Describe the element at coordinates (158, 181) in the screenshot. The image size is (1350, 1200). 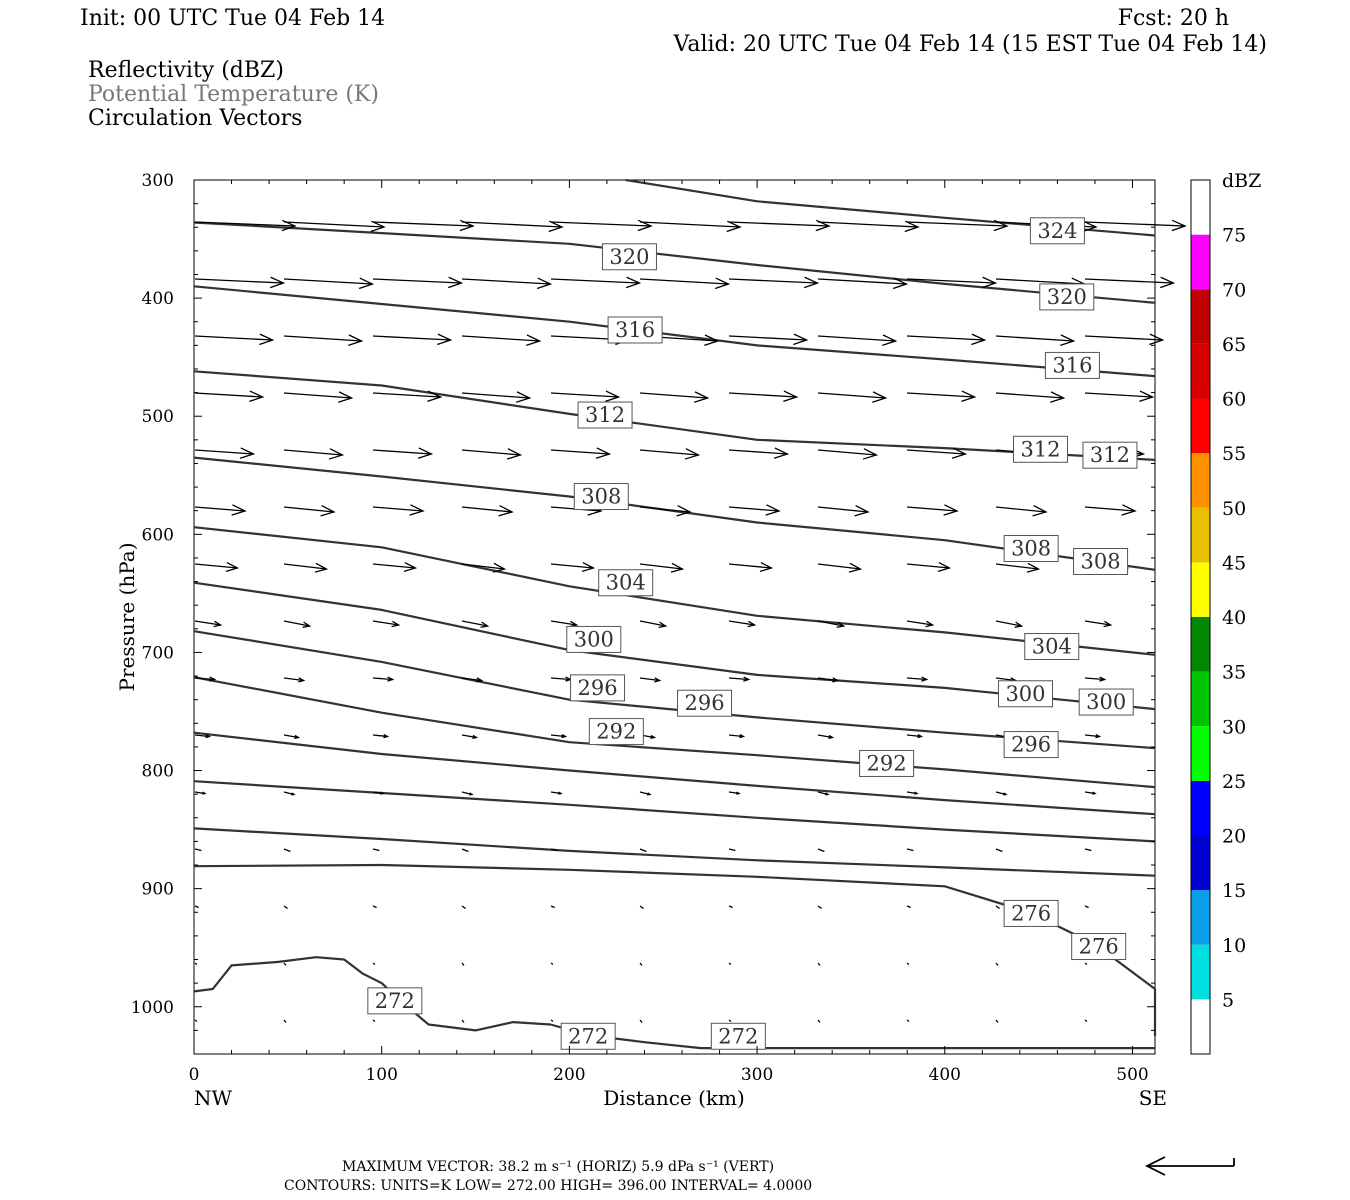
I see `y-tick-label: 300` at that location.